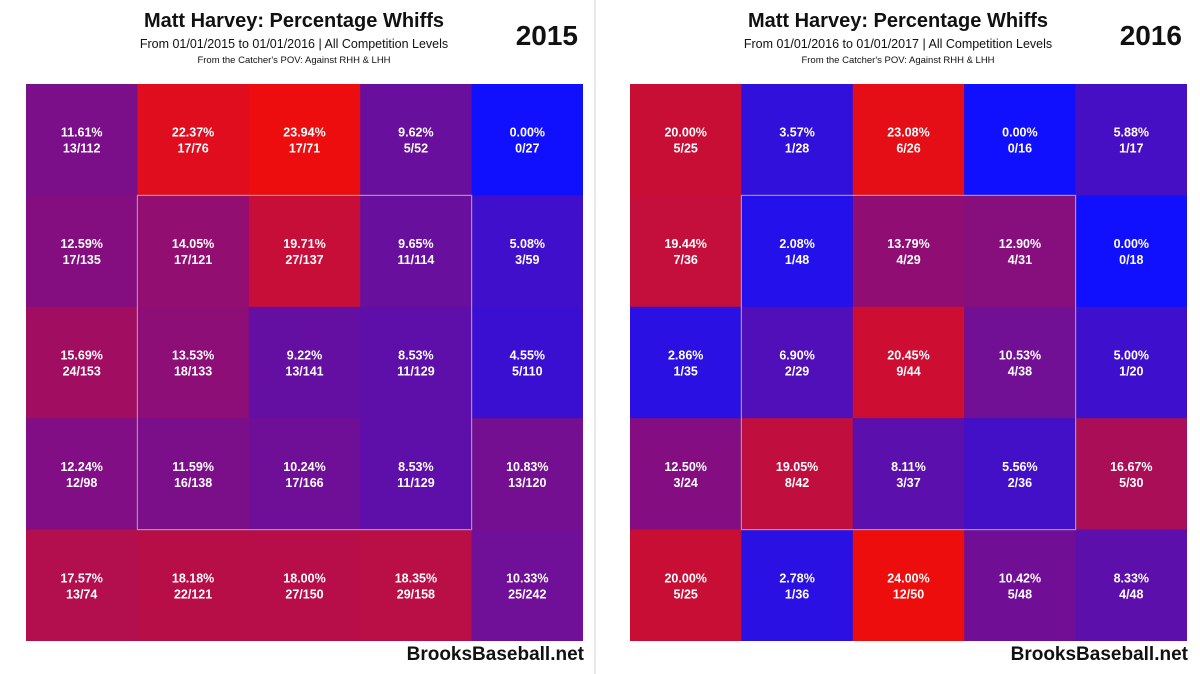 The image size is (1200, 674). Describe the element at coordinates (82, 372) in the screenshot. I see `cell-count-label: 24/153` at that location.